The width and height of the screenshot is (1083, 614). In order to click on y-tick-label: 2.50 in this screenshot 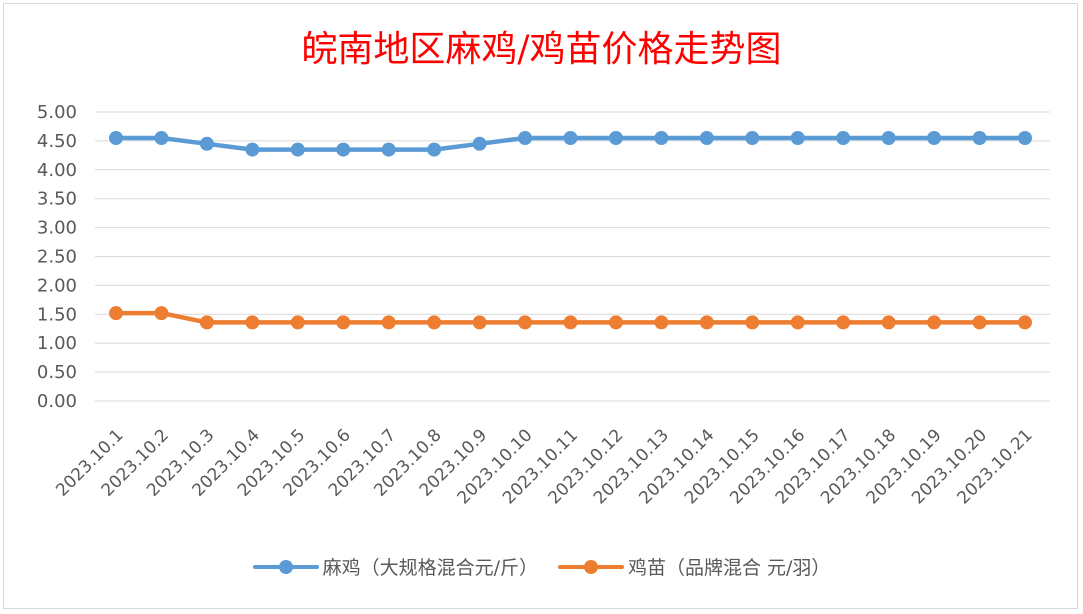, I will do `click(57, 257)`.